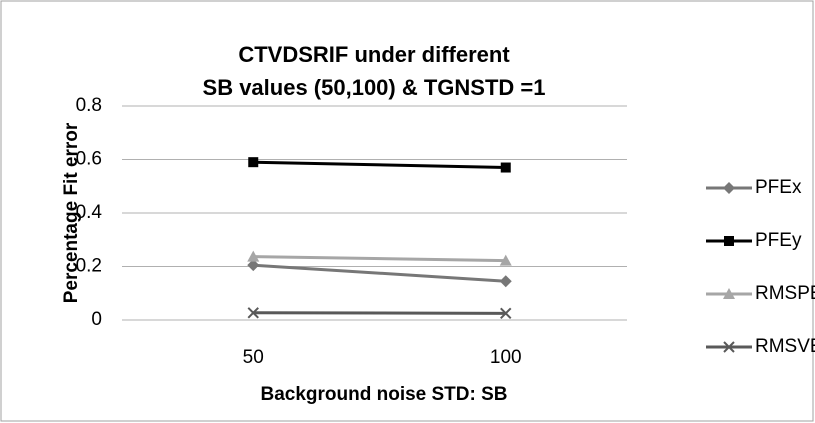  What do you see at coordinates (96, 319) in the screenshot?
I see `y-tick-label: 0` at bounding box center [96, 319].